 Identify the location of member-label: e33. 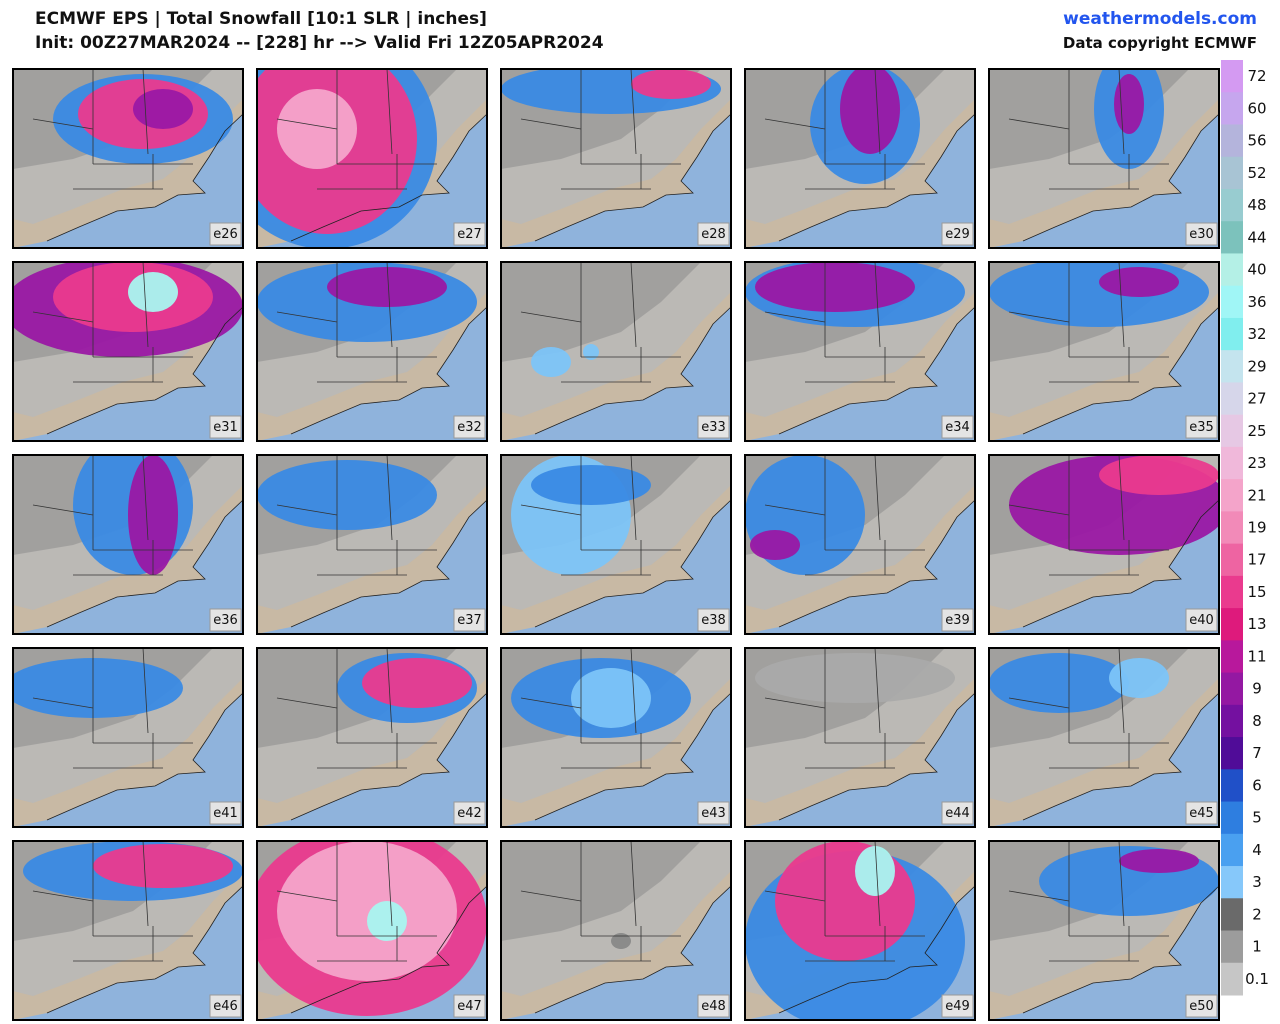
(713, 427).